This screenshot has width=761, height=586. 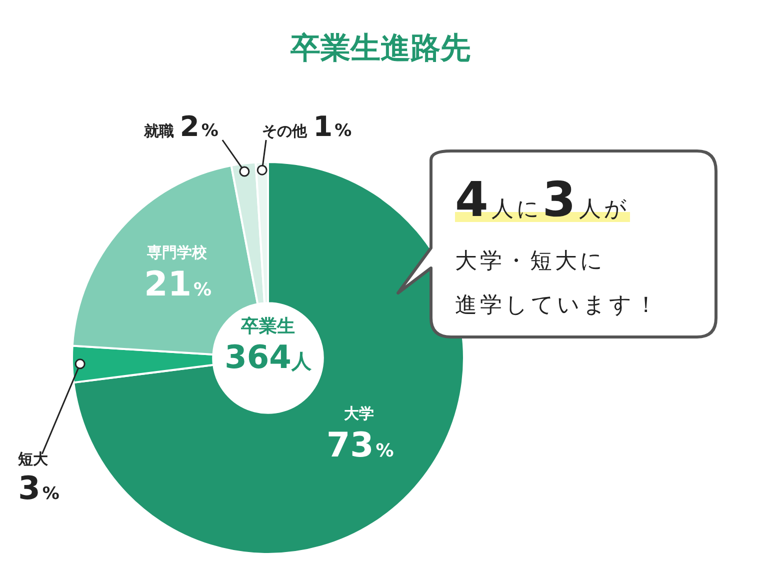 I want to click on text: 進学しています！, so click(x=558, y=306).